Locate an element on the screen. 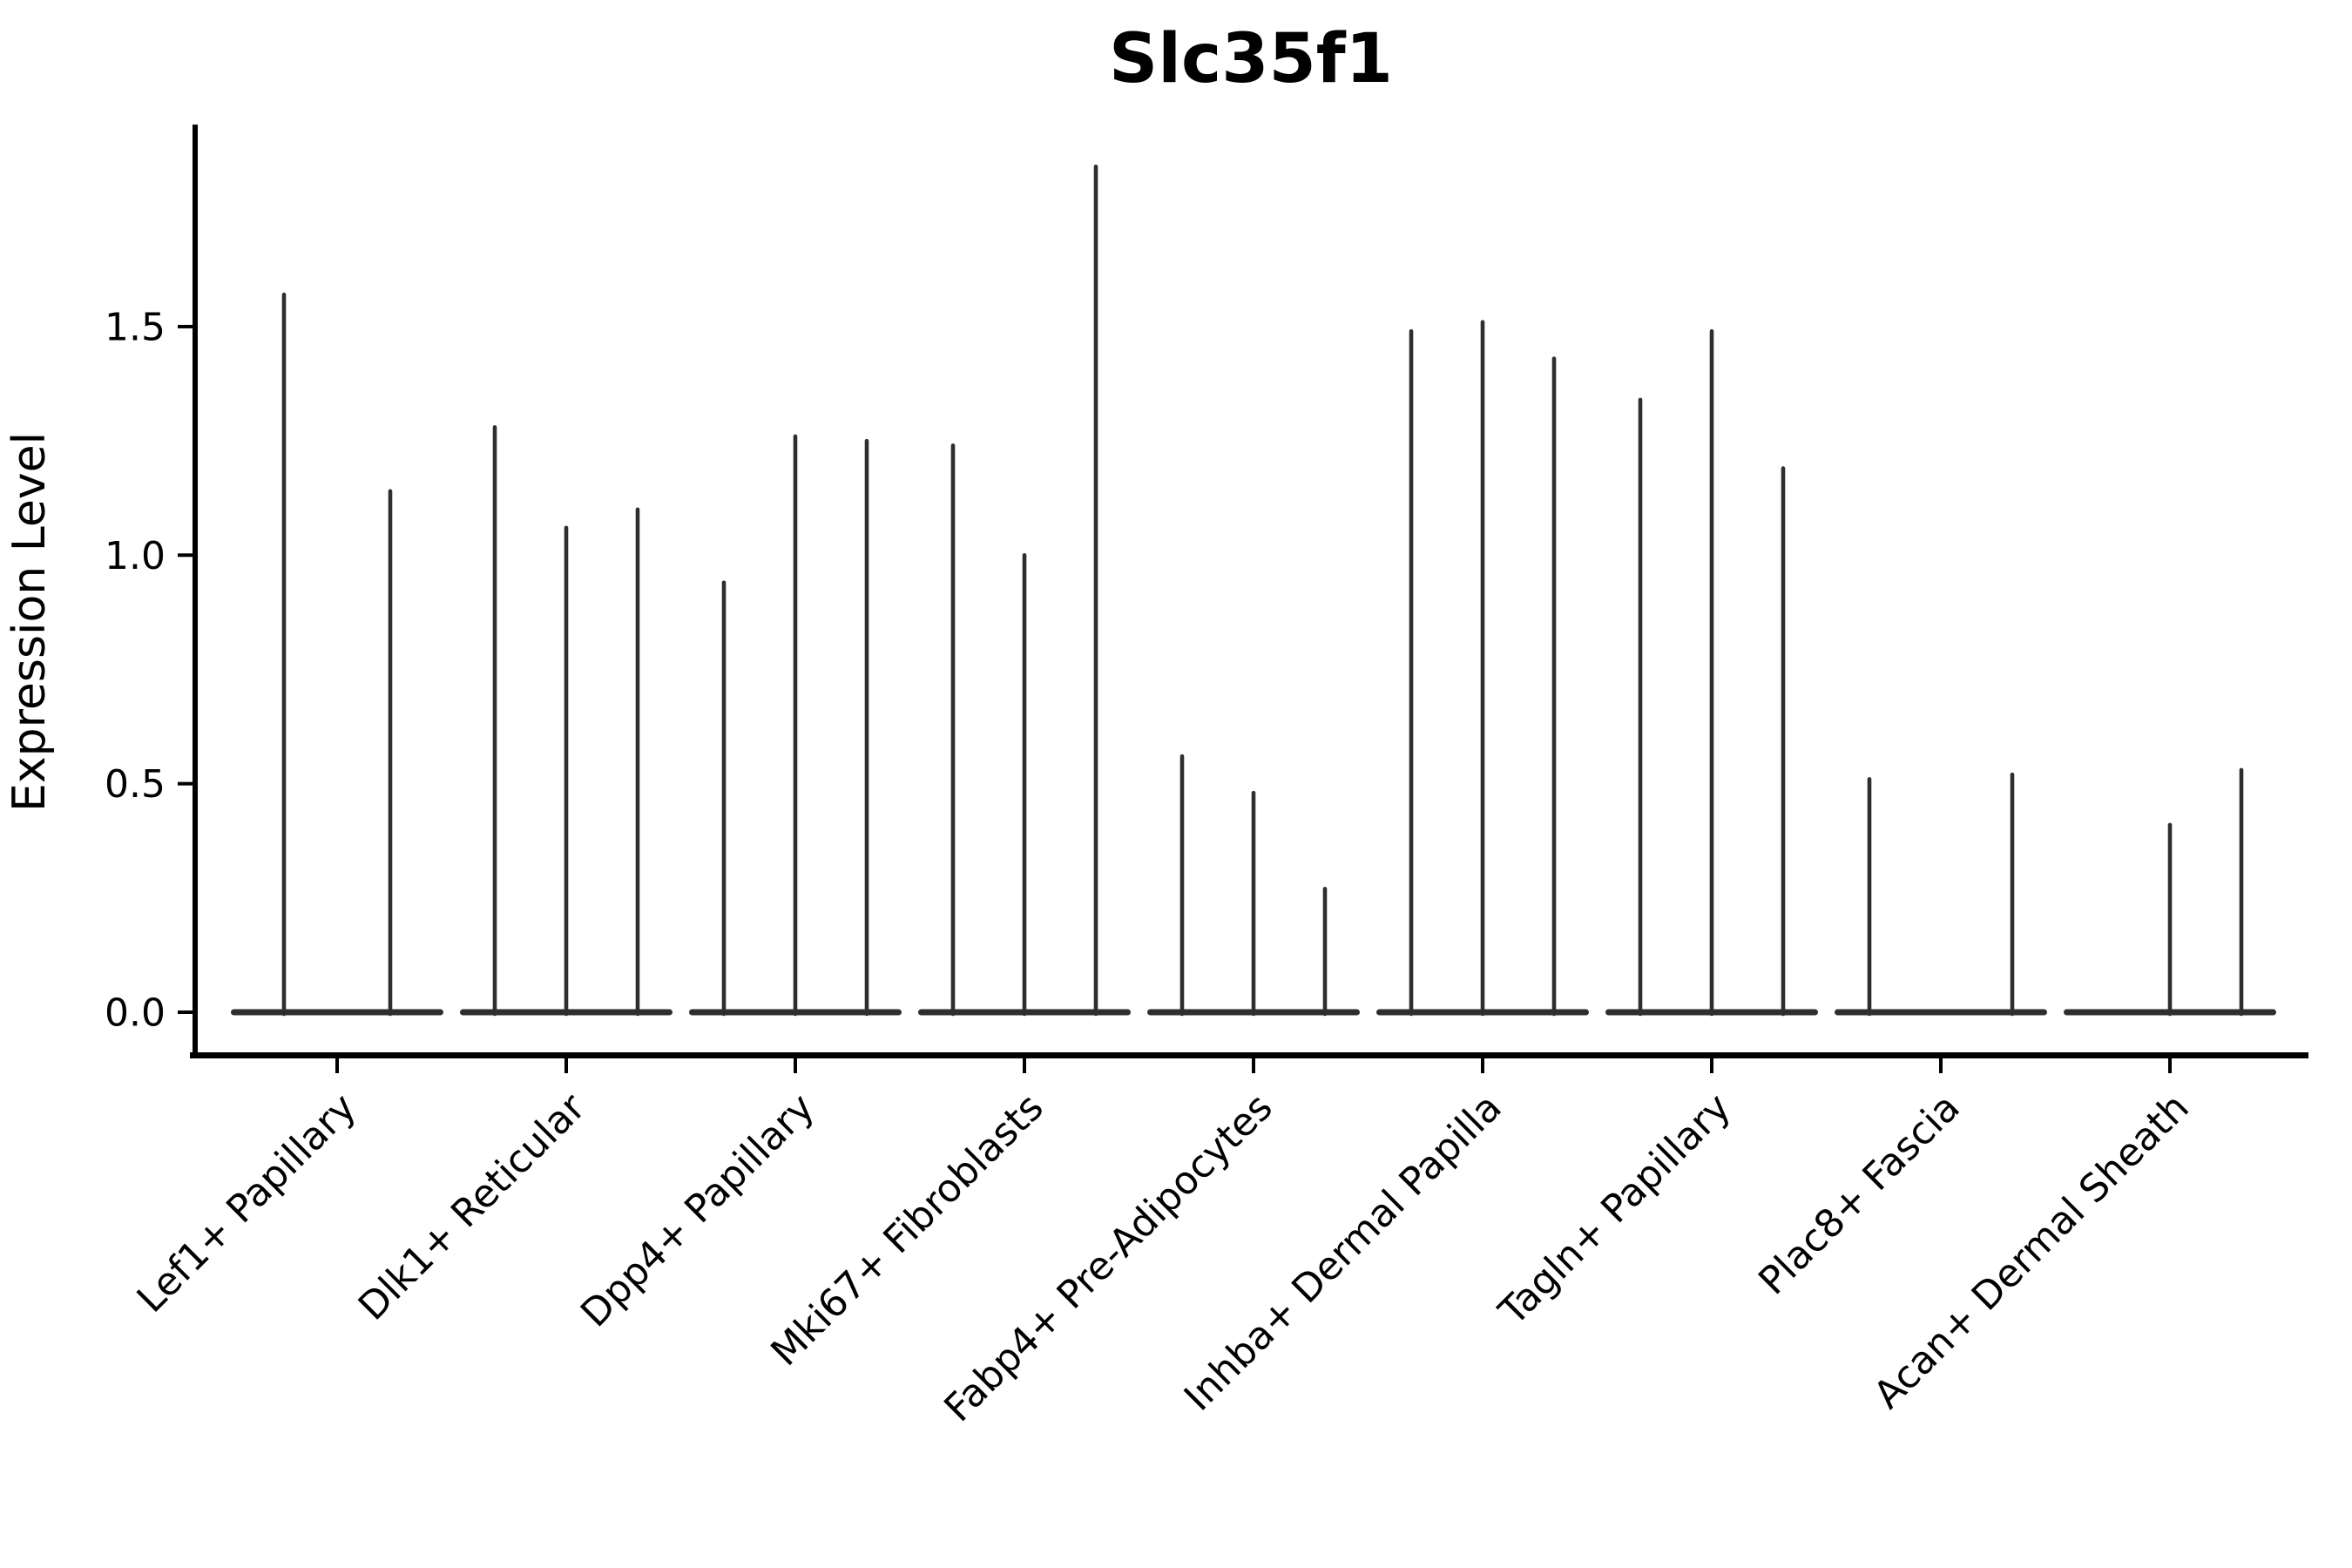 The width and height of the screenshot is (2352, 1568). left-spine is located at coordinates (195, 591).